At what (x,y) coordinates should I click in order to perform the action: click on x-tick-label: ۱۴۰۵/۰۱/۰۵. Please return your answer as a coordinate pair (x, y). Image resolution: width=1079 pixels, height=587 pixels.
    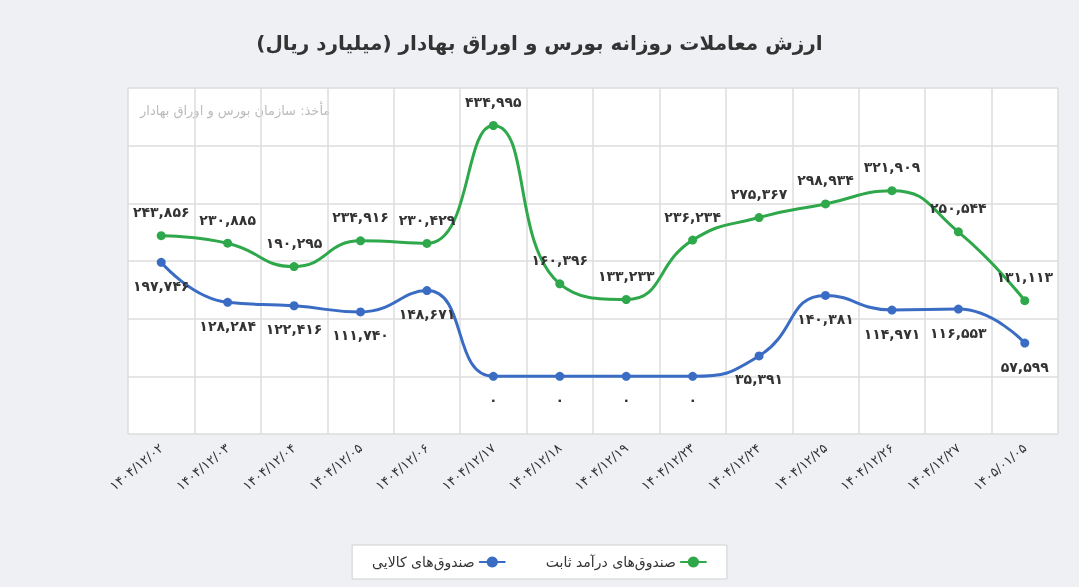
    Looking at the image, I should click on (1000, 467).